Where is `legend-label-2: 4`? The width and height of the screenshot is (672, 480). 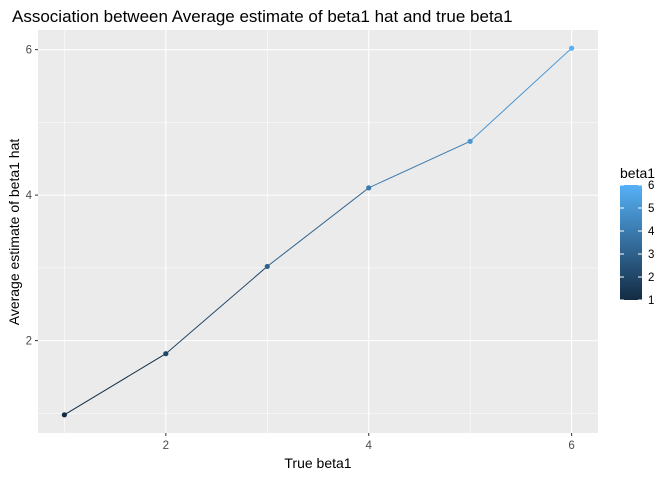 legend-label-2: 4 is located at coordinates (651, 232).